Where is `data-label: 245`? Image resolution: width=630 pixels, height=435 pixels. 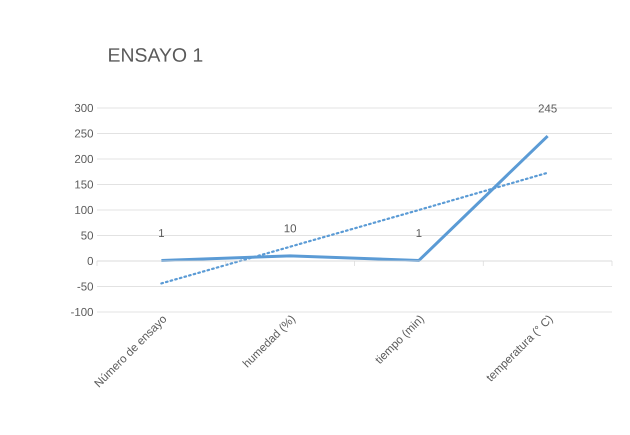
data-label: 245 is located at coordinates (547, 108).